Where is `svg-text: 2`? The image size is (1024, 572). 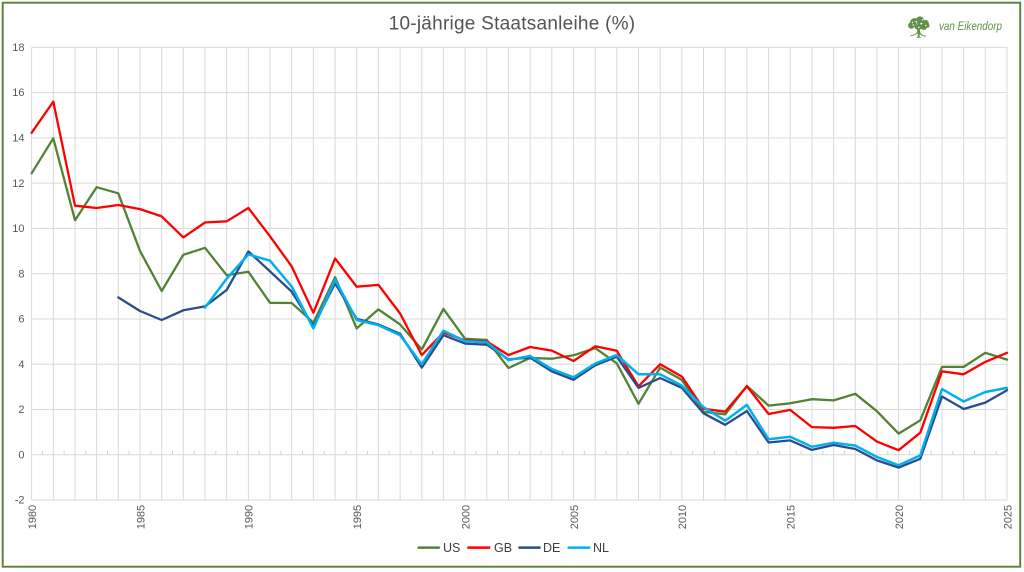 svg-text: 2 is located at coordinates (21, 410).